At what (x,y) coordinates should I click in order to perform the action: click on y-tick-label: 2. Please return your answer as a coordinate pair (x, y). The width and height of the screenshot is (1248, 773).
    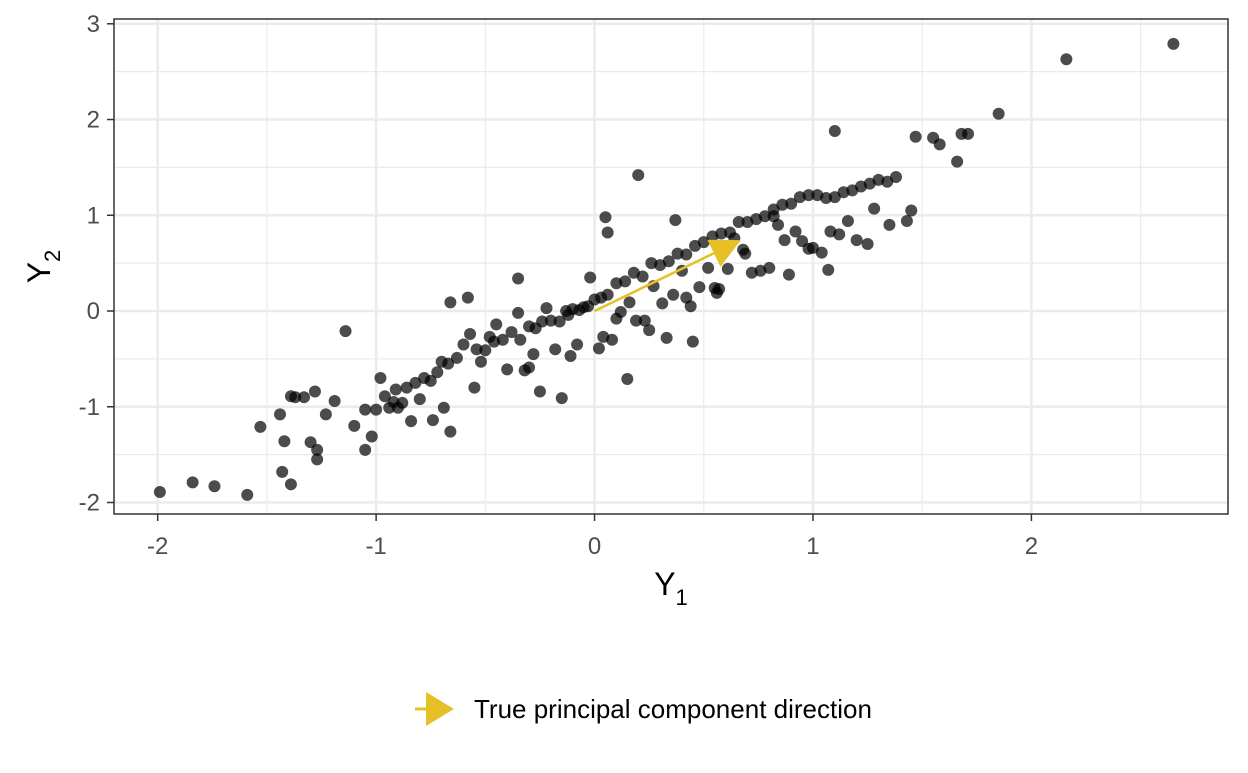
    Looking at the image, I should click on (93, 120).